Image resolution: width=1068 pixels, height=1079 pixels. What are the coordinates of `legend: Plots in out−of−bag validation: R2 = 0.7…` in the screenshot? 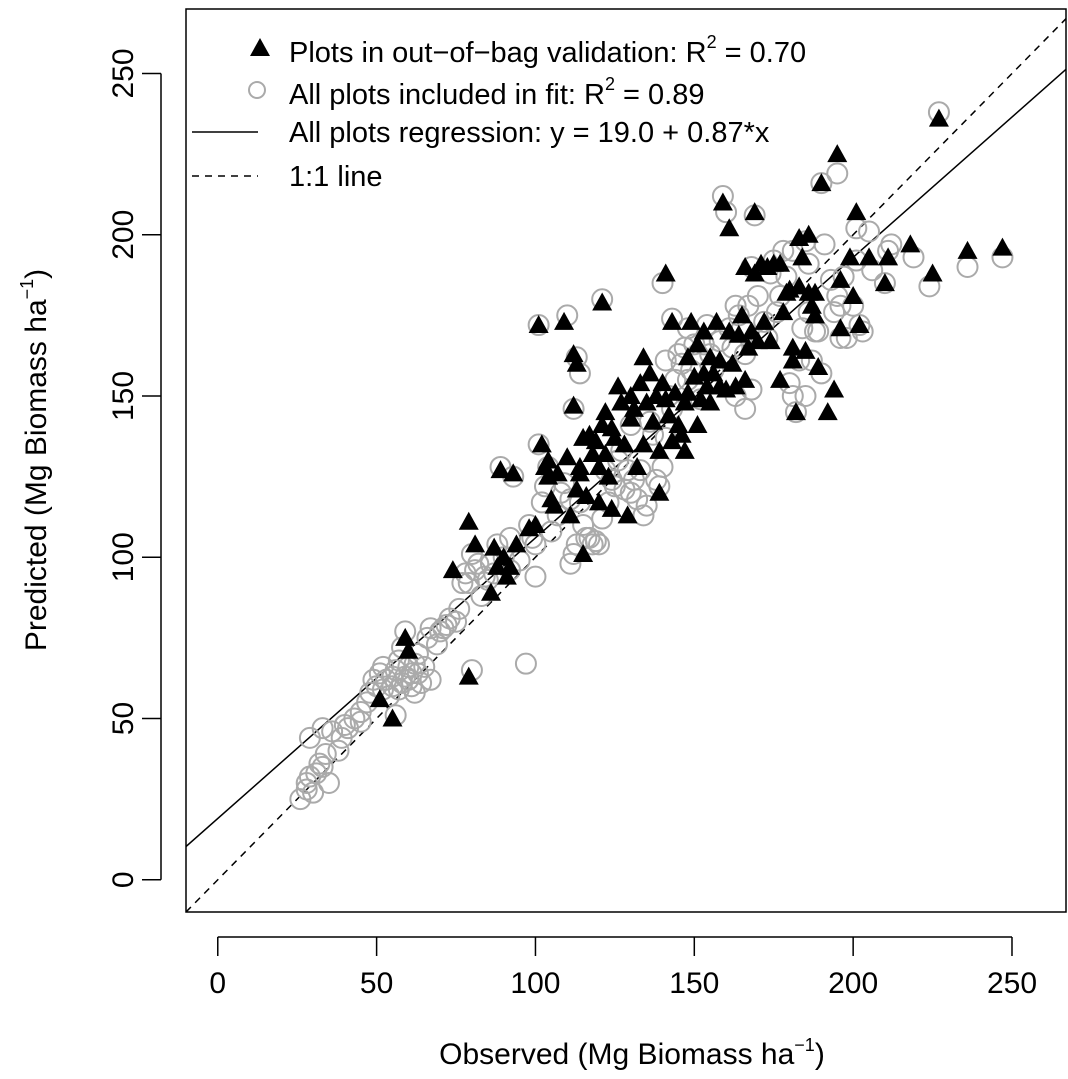 It's located at (499, 112).